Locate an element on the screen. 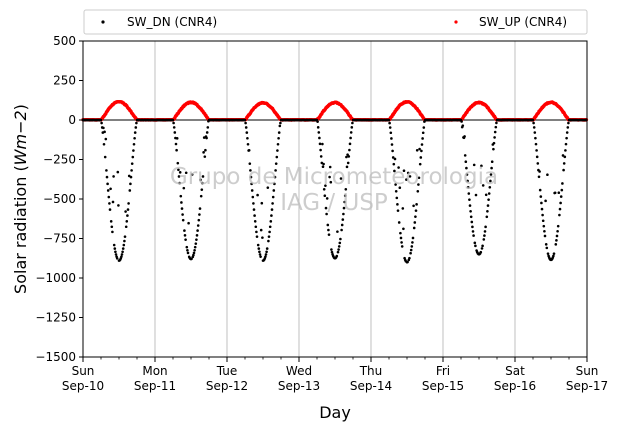 The image size is (621, 431). x-tick-date-0: Sep-10 is located at coordinates (83, 386).